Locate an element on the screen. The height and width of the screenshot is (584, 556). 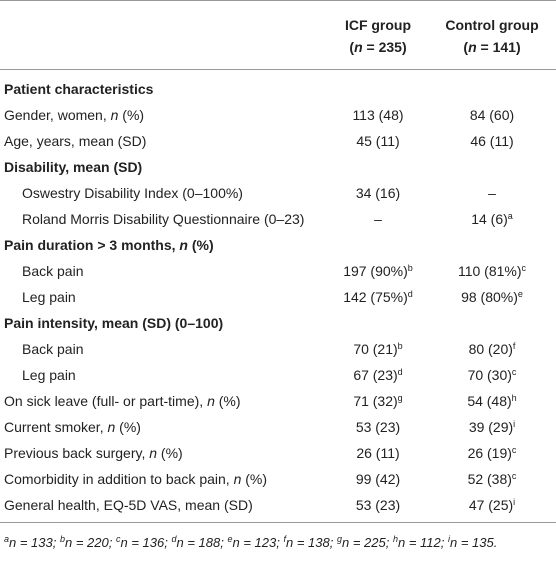
footnote-mark: g is located at coordinates (400, 398).